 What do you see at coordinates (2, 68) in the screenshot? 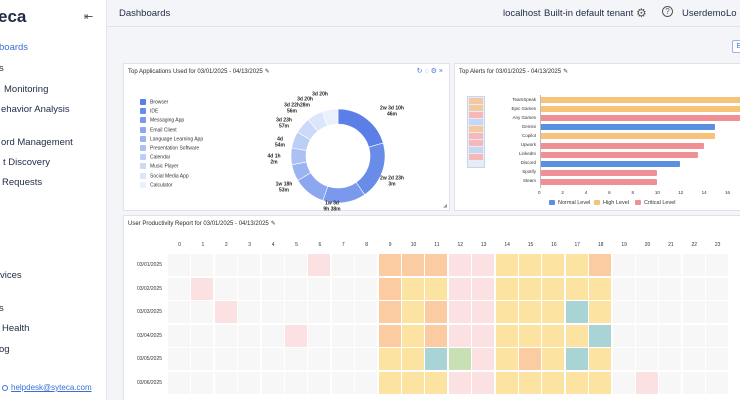
I see `sidebar-item-sessions: s` at bounding box center [2, 68].